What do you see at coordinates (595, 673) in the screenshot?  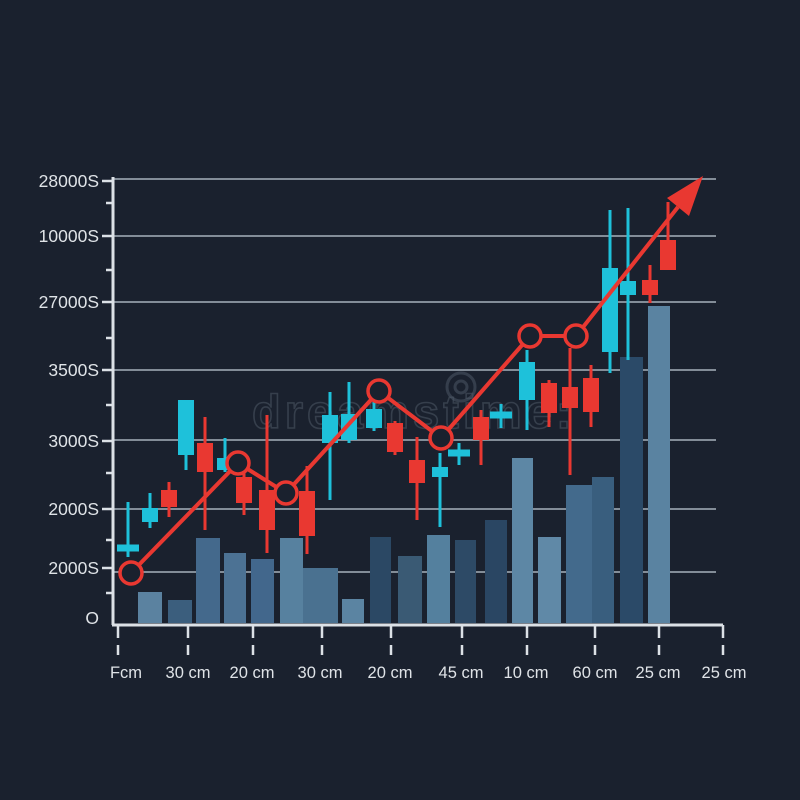 I see `x-tick-label: 60 cm` at bounding box center [595, 673].